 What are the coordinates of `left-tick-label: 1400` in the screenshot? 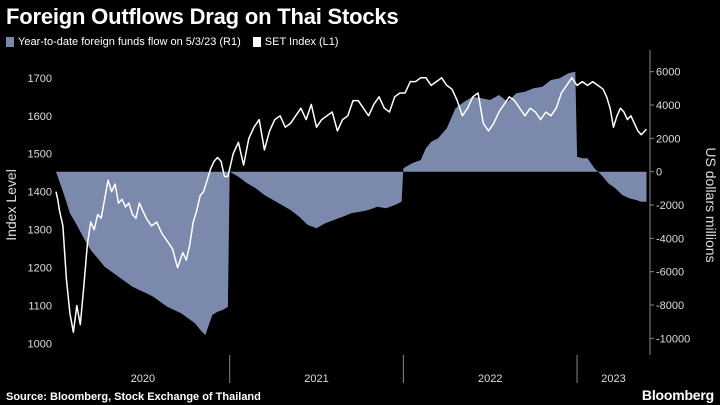 It's located at (40, 193).